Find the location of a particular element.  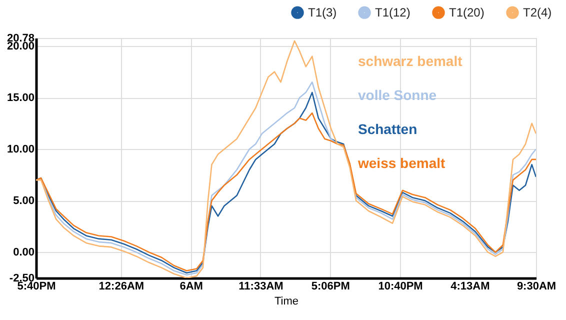

y-tick-label: 15.00 is located at coordinates (20, 98).